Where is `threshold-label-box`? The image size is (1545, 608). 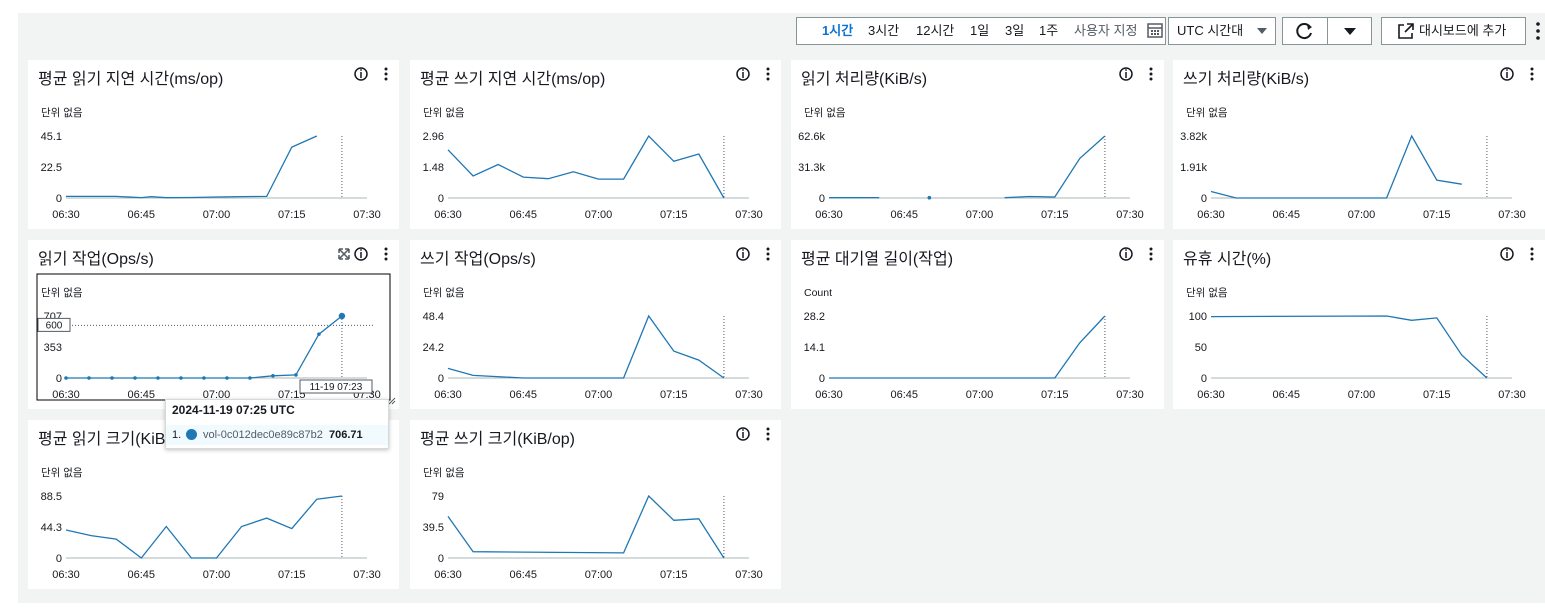 threshold-label-box is located at coordinates (54, 324).